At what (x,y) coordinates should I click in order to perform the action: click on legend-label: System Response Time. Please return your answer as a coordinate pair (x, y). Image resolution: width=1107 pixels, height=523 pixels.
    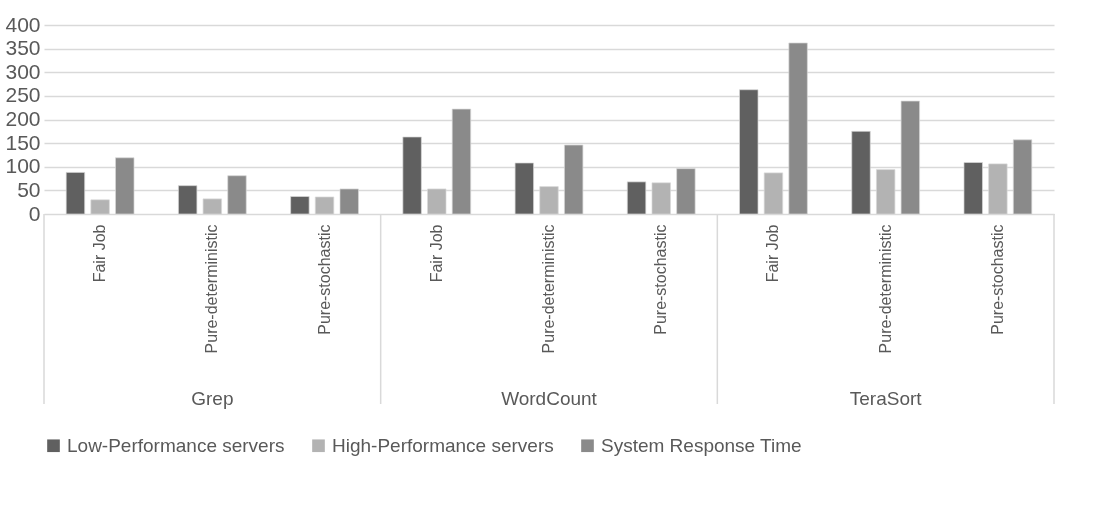
    Looking at the image, I should click on (701, 445).